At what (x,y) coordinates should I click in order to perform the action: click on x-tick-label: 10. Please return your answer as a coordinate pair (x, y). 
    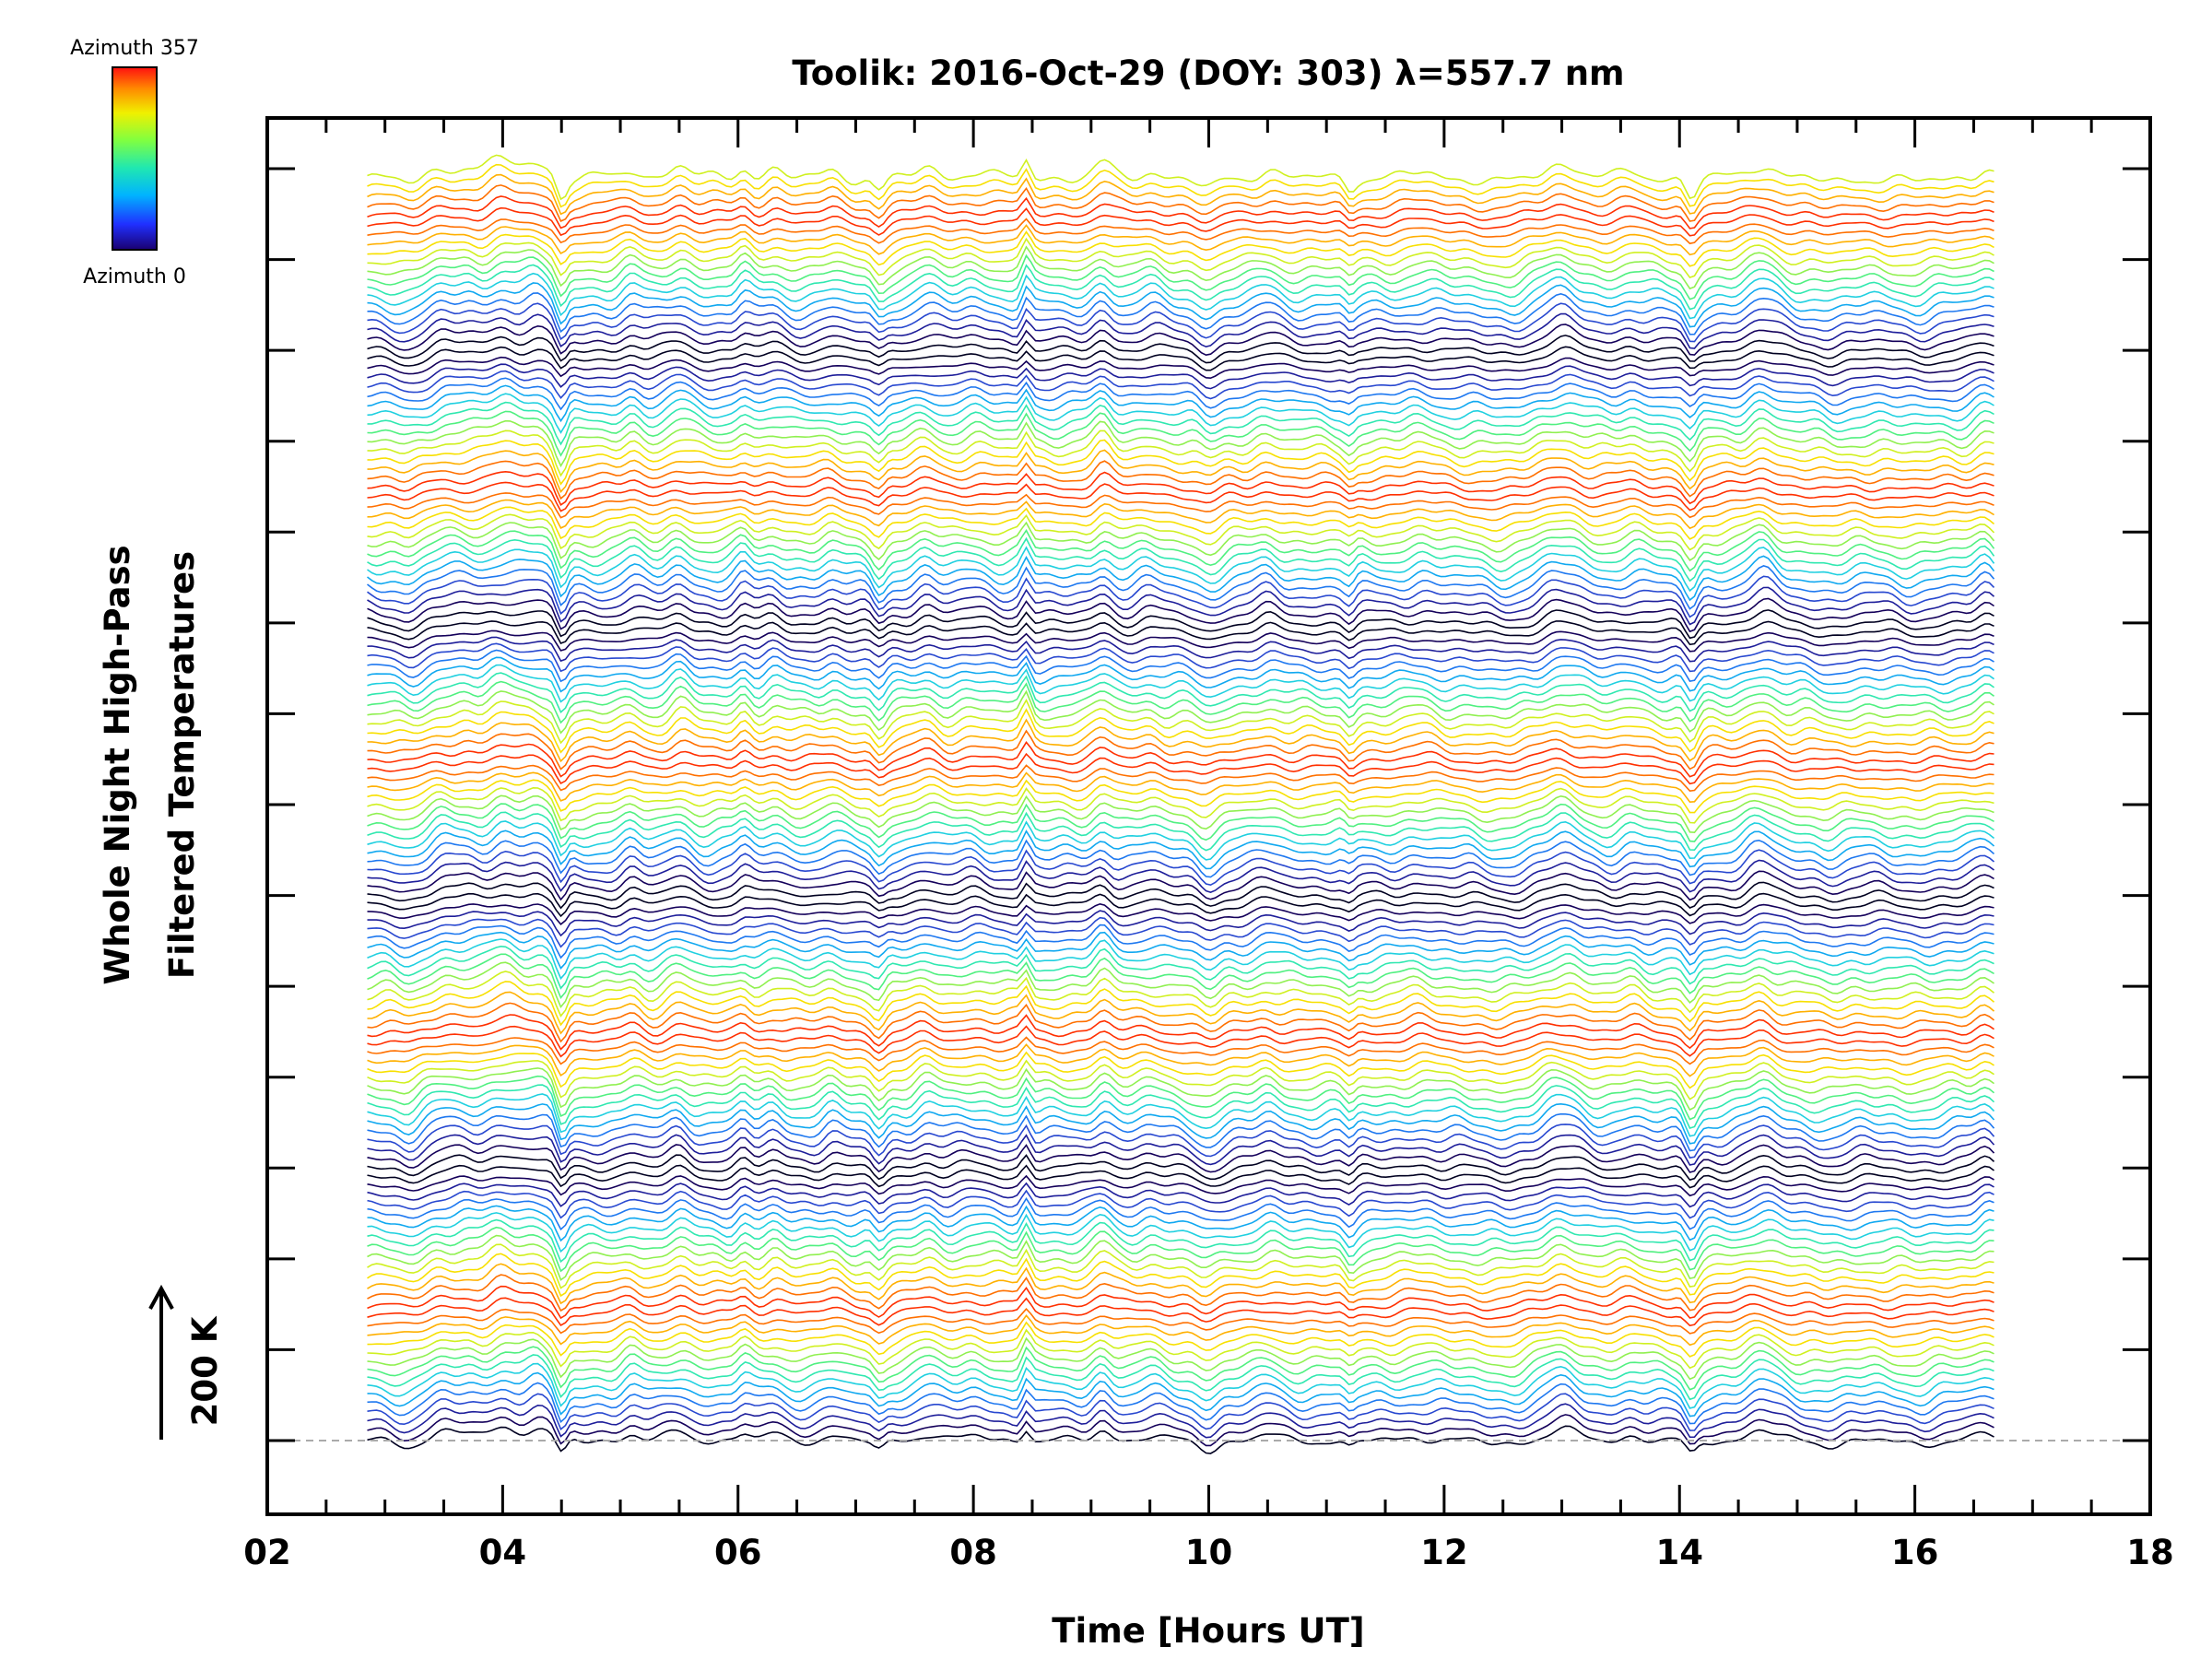
    Looking at the image, I should click on (1209, 1552).